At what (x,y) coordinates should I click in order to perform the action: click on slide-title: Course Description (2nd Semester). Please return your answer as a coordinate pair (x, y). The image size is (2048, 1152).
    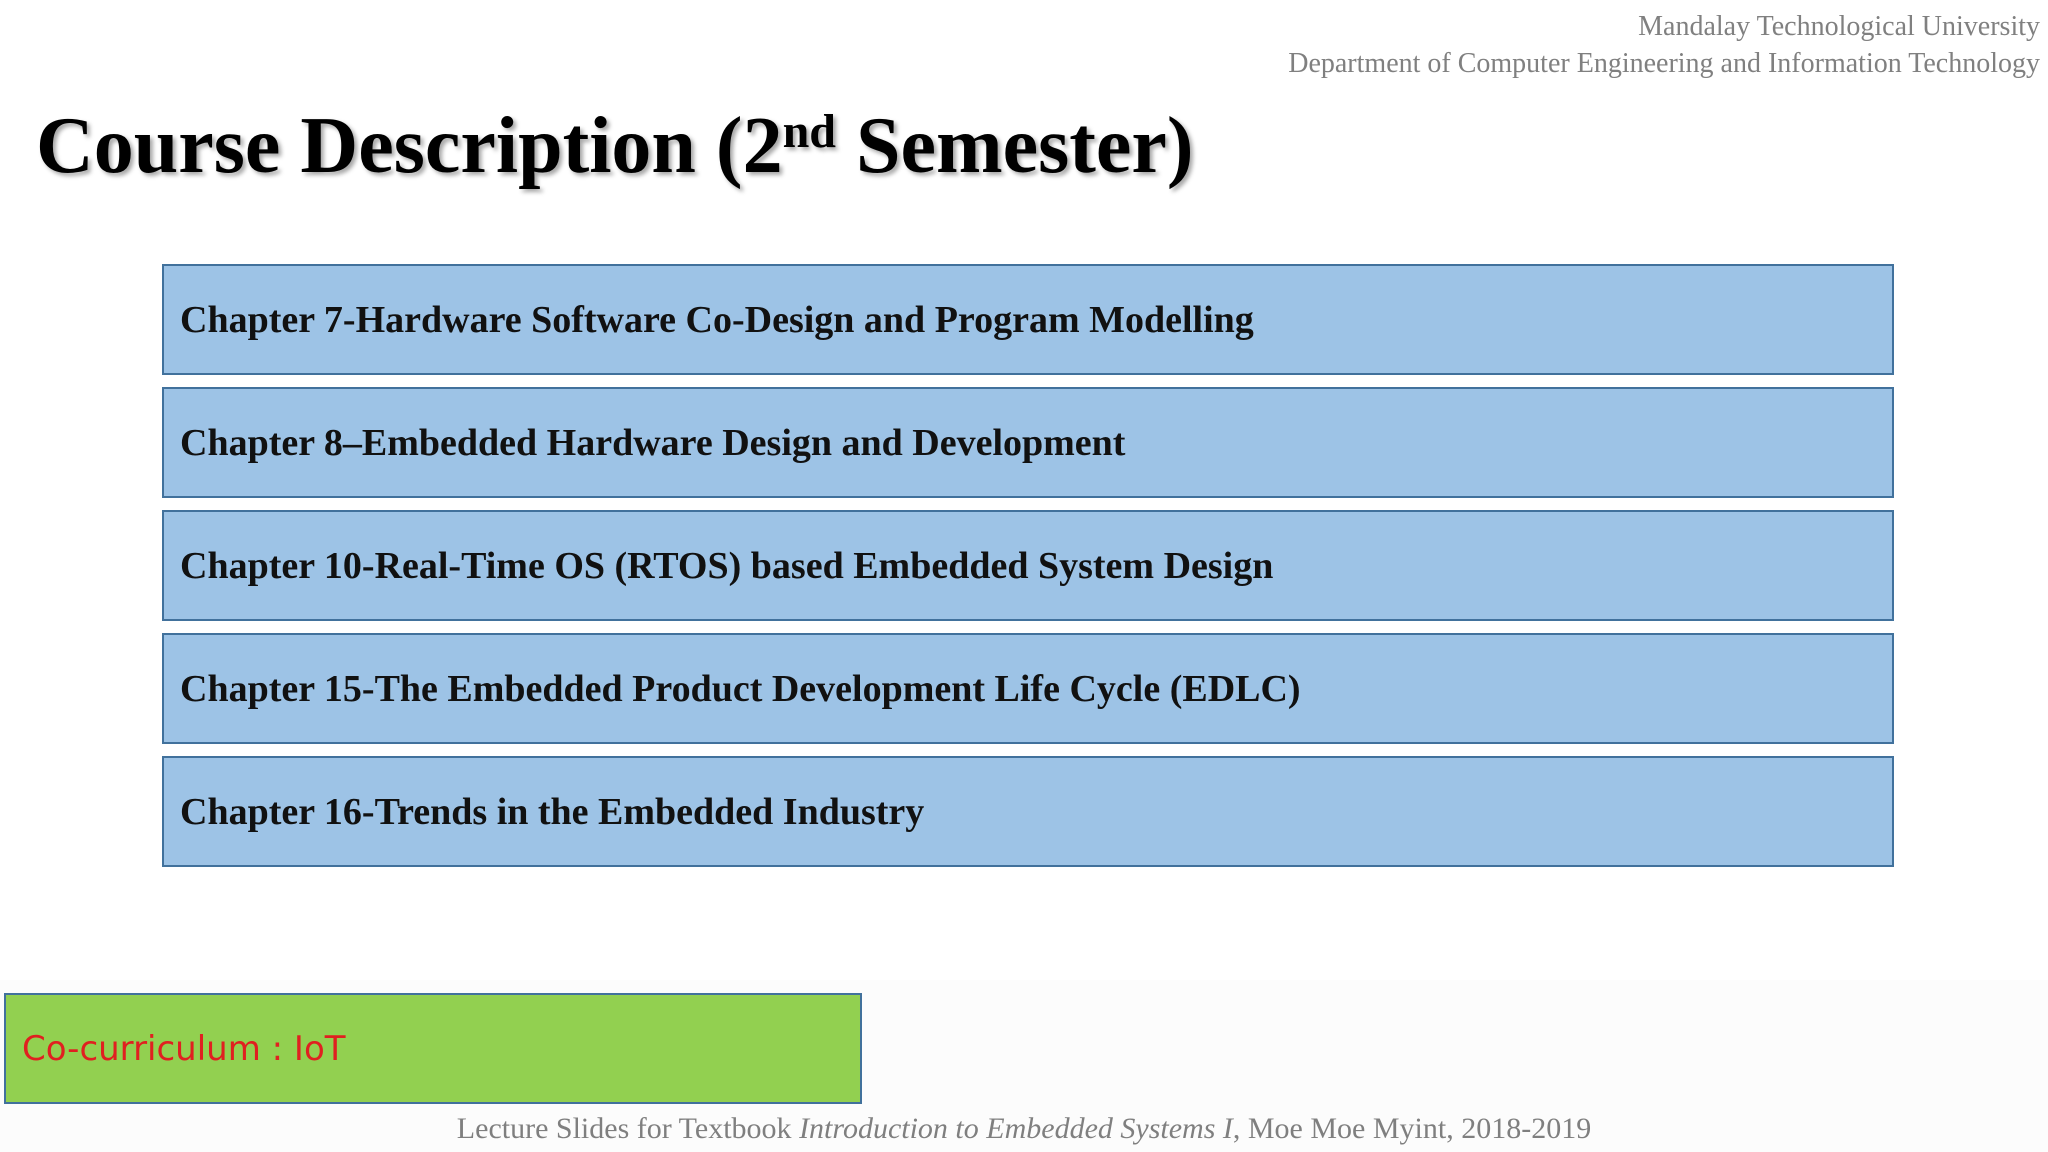
    Looking at the image, I should click on (615, 146).